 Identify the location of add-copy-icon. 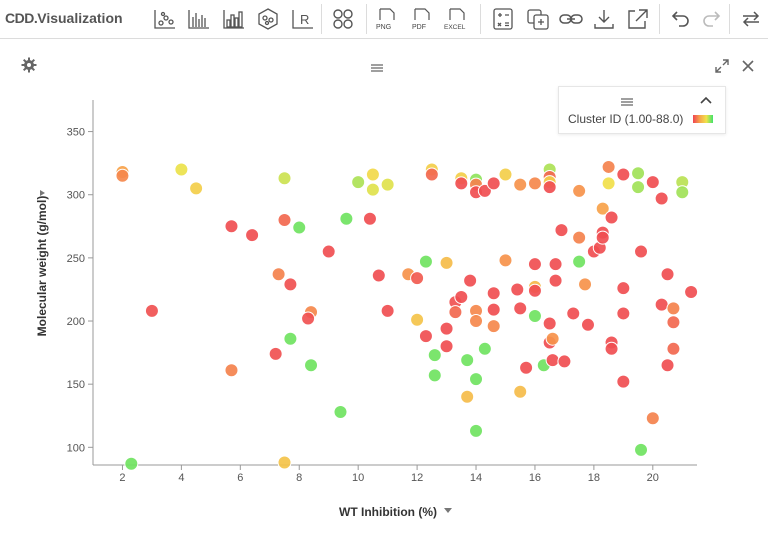
(538, 19).